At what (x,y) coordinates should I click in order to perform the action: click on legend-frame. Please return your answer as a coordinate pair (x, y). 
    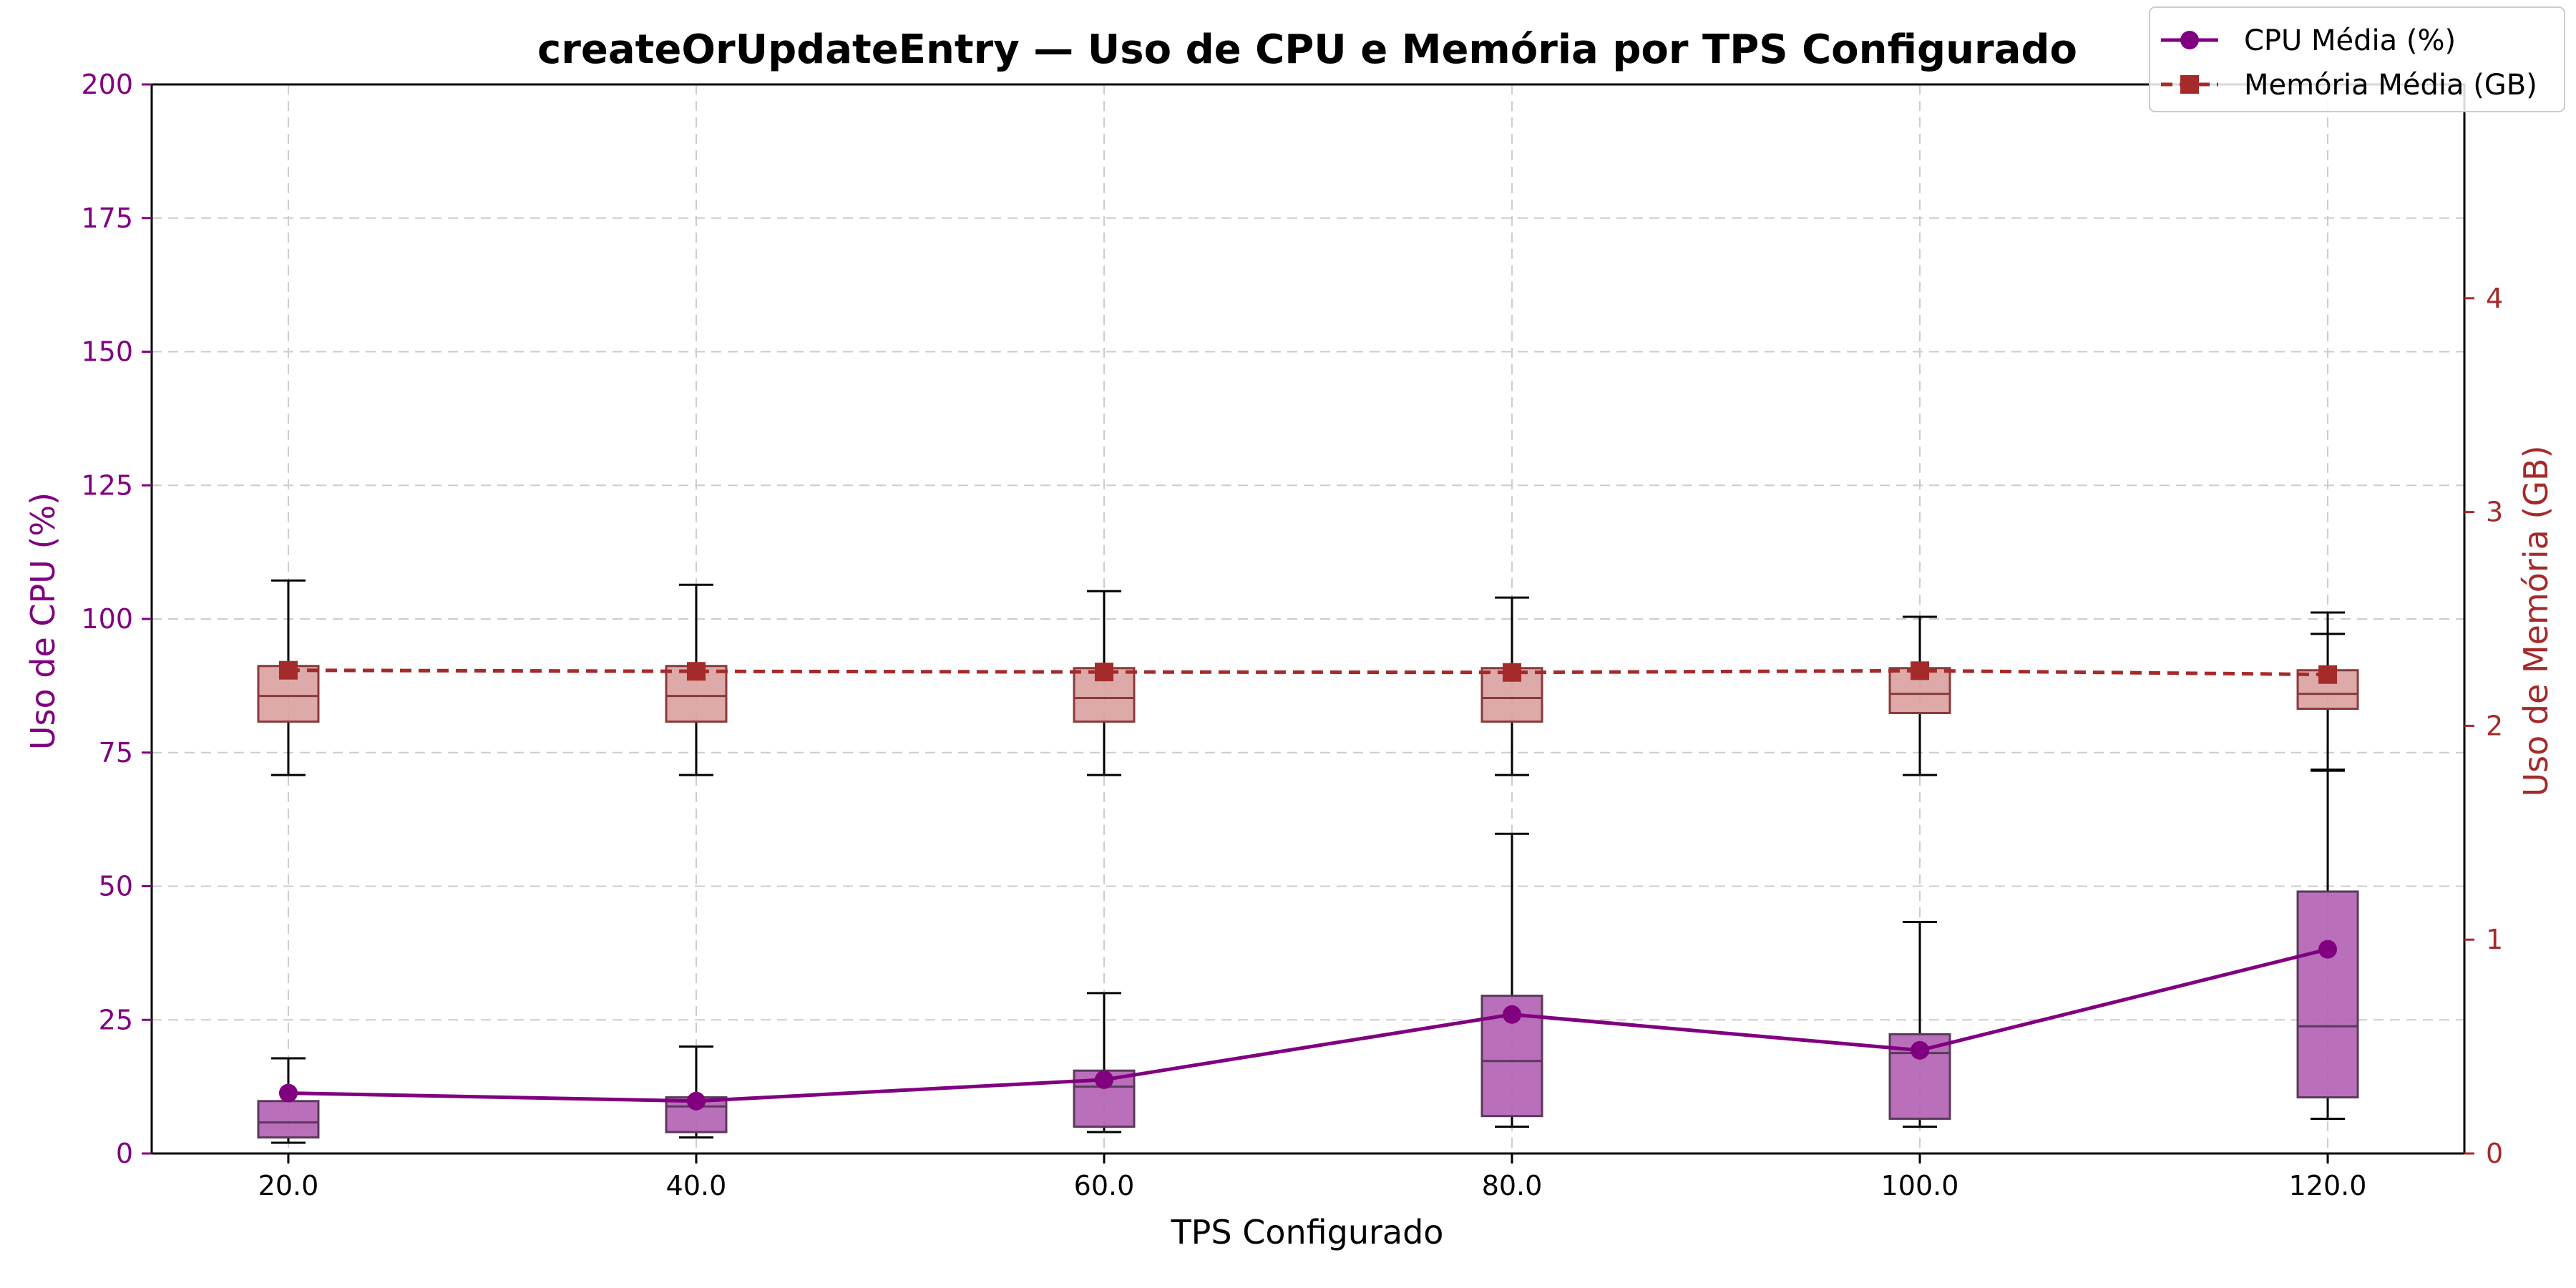
    Looking at the image, I should click on (2357, 59).